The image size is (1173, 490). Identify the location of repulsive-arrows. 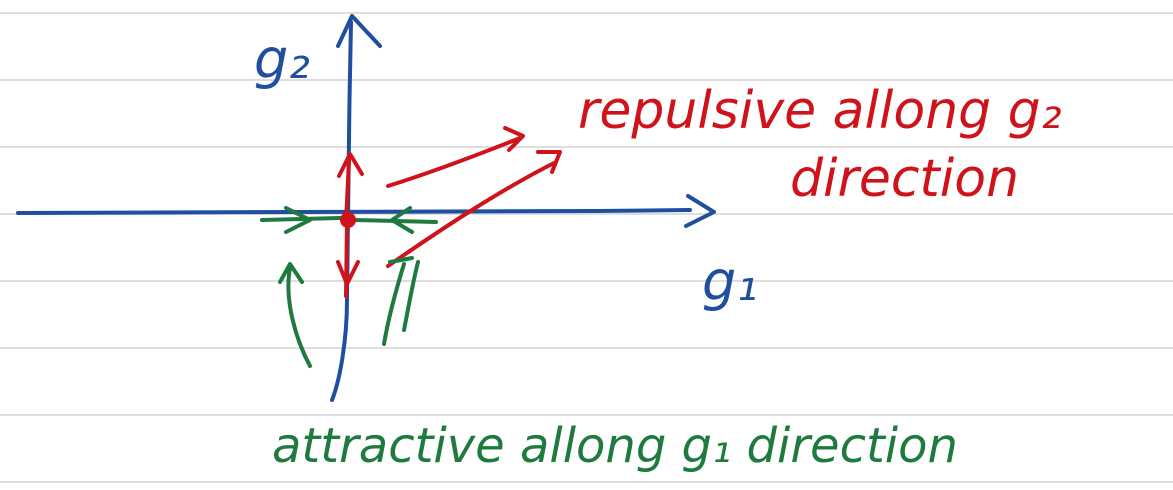
(449, 212).